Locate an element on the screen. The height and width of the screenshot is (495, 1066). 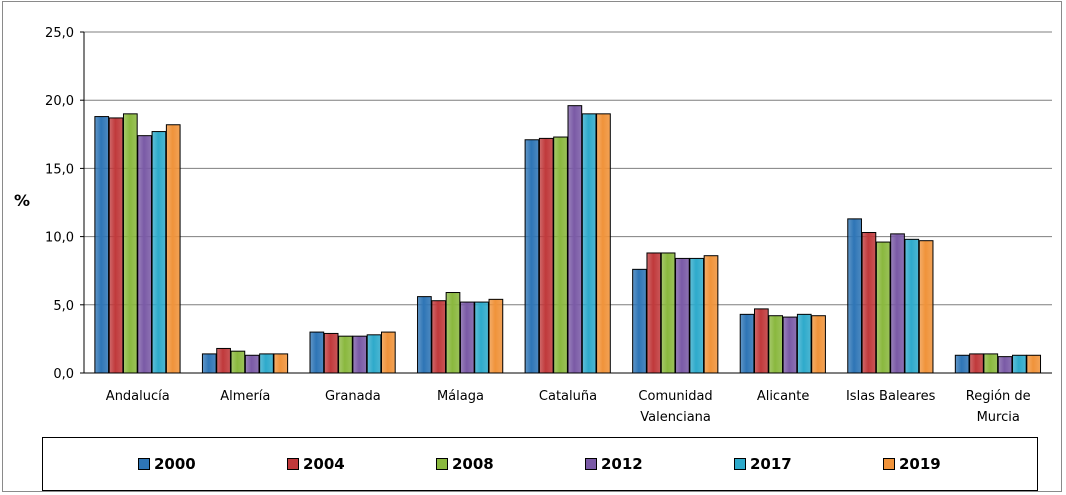
legend: 2000 2004 2008 2012 2017 2019 is located at coordinates (540, 464).